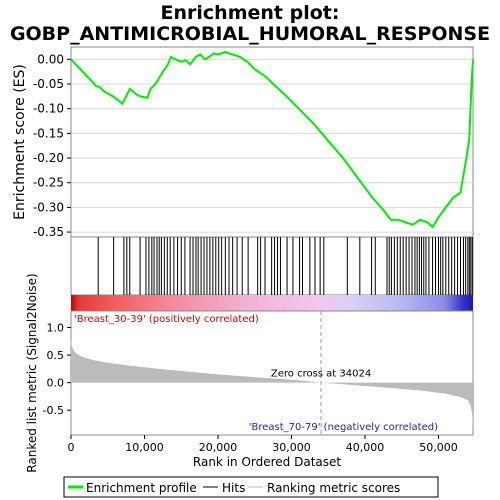 This screenshot has height=500, width=500. I want to click on es-y-axis-label: Enrichment score (ES), so click(20, 142).